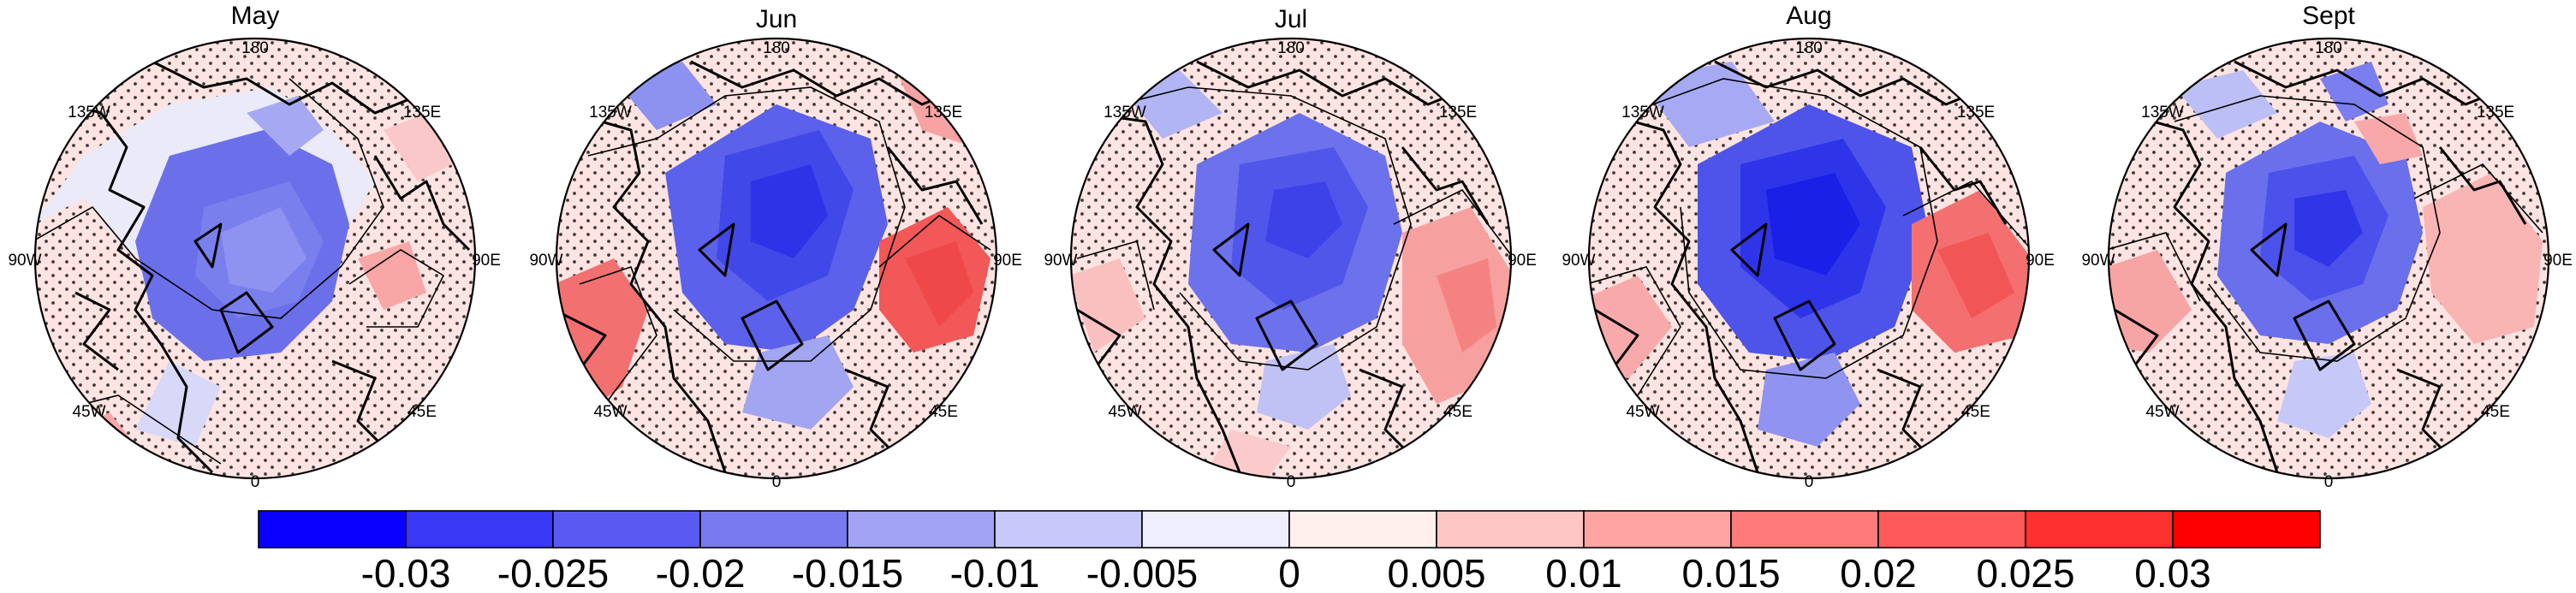 Image resolution: width=2576 pixels, height=593 pixels. I want to click on map-panel-jun, so click(776, 258).